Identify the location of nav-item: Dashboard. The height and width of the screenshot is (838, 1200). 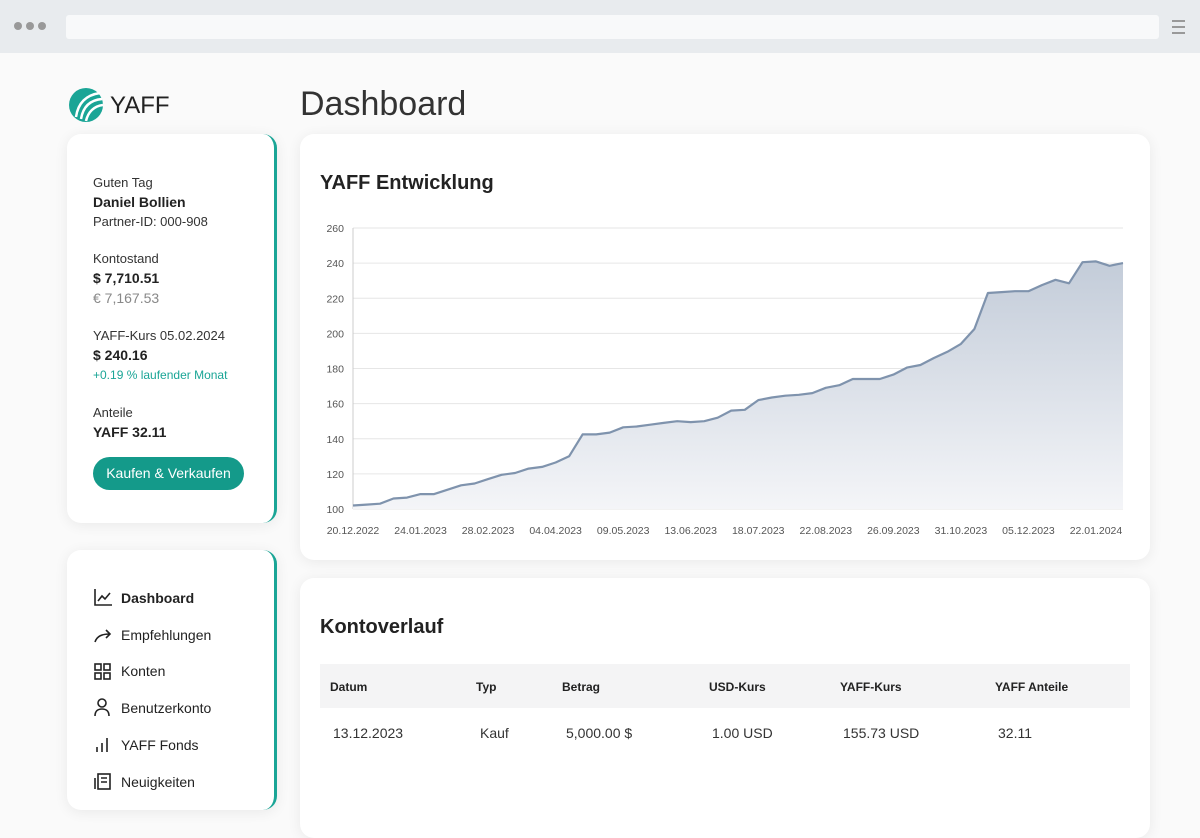
(158, 598).